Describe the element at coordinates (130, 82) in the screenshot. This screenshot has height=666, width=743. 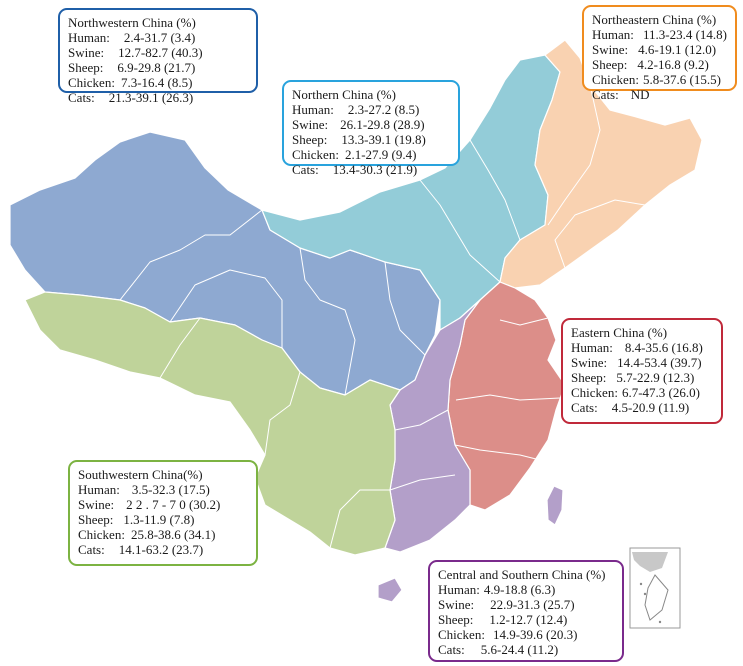
I see `nw-chicken-row: Chicken: 7.3-16.4 (8.5)` at that location.